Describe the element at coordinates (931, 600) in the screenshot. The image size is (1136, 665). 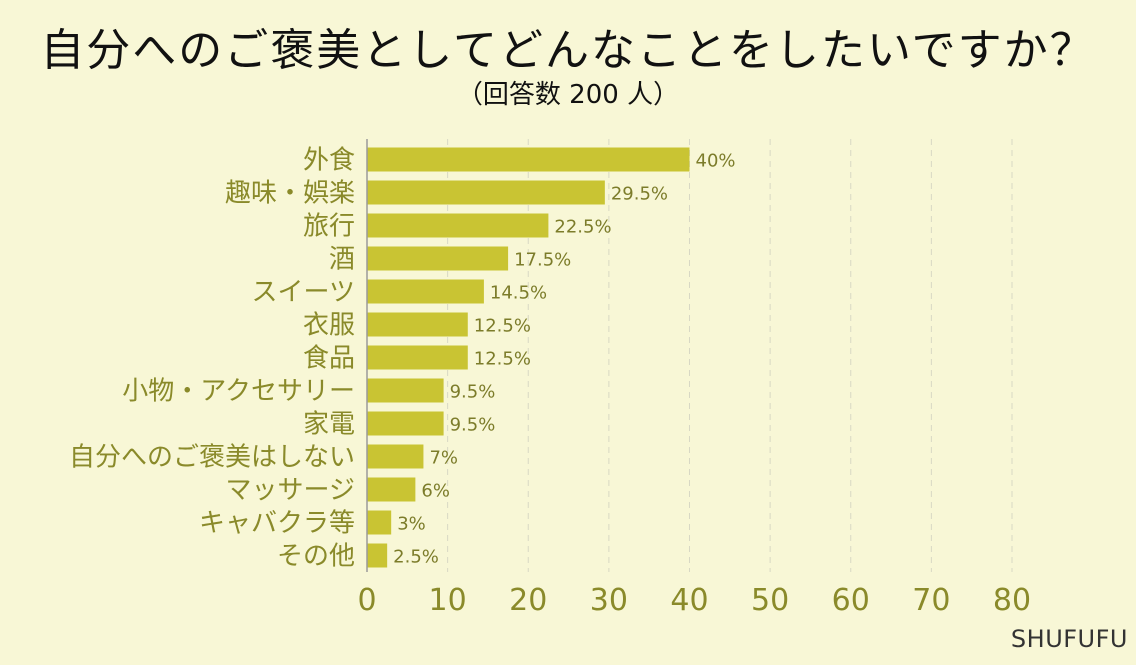
I see `x-tick-label: 70` at that location.